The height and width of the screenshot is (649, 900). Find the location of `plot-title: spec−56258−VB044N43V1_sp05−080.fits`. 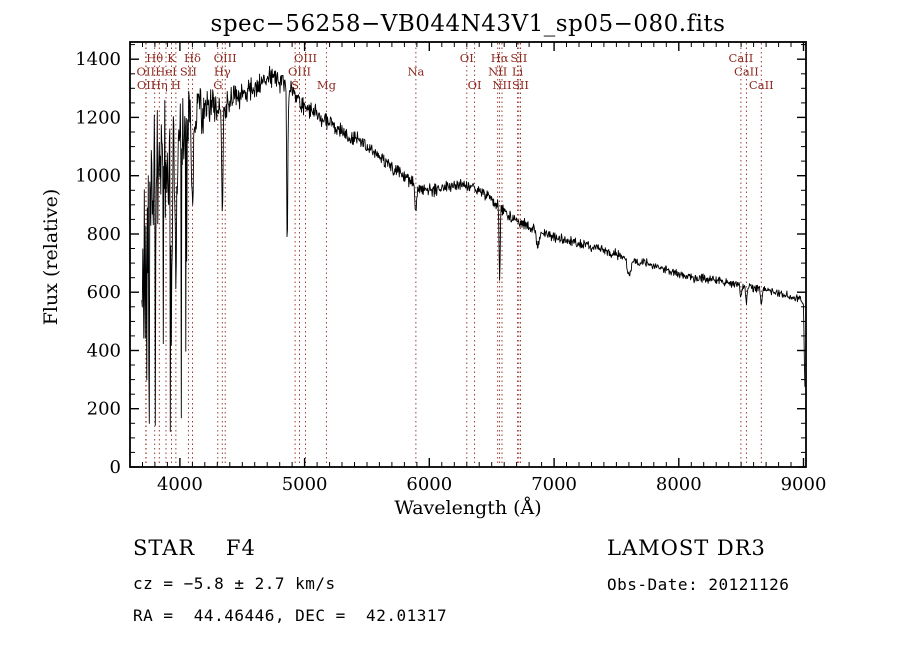

plot-title: spec−56258−VB044N43V1_sp05−080.fits is located at coordinates (468, 24).